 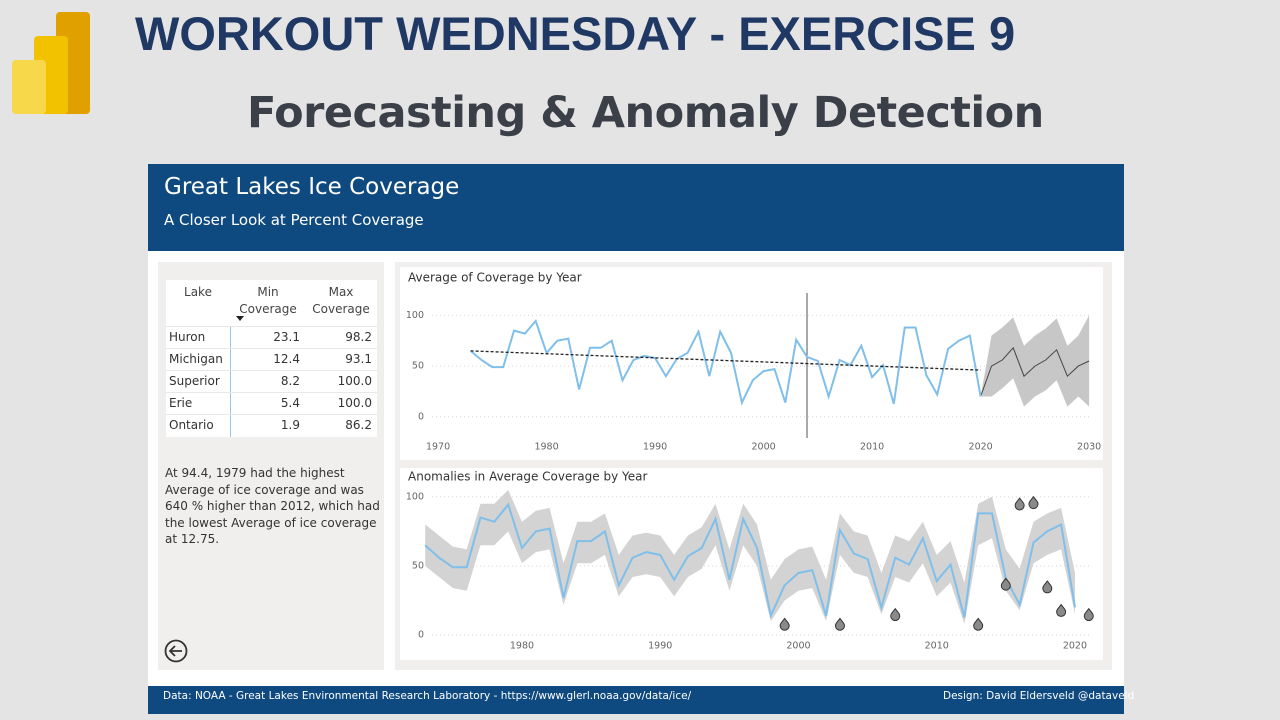 I want to click on cell: 5.4, so click(x=290, y=403).